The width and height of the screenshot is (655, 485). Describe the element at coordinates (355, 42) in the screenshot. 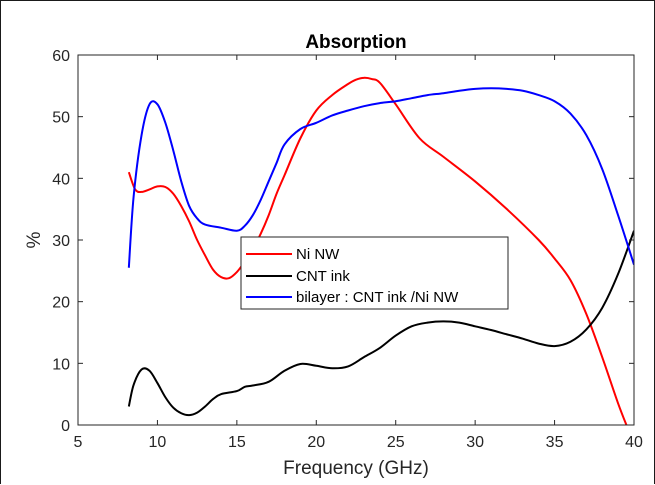

I see `chart-title: Absorption` at that location.